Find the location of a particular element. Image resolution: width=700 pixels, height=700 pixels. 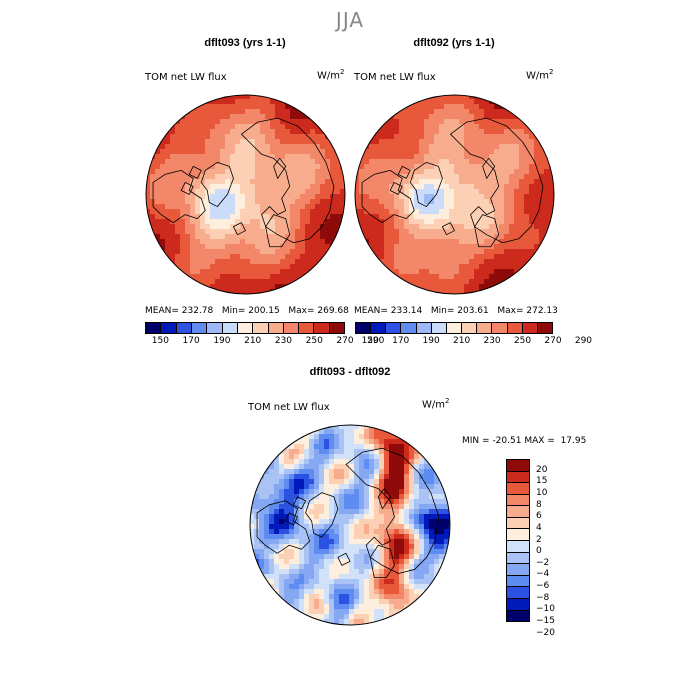

panel2-colorbar is located at coordinates (454, 328).